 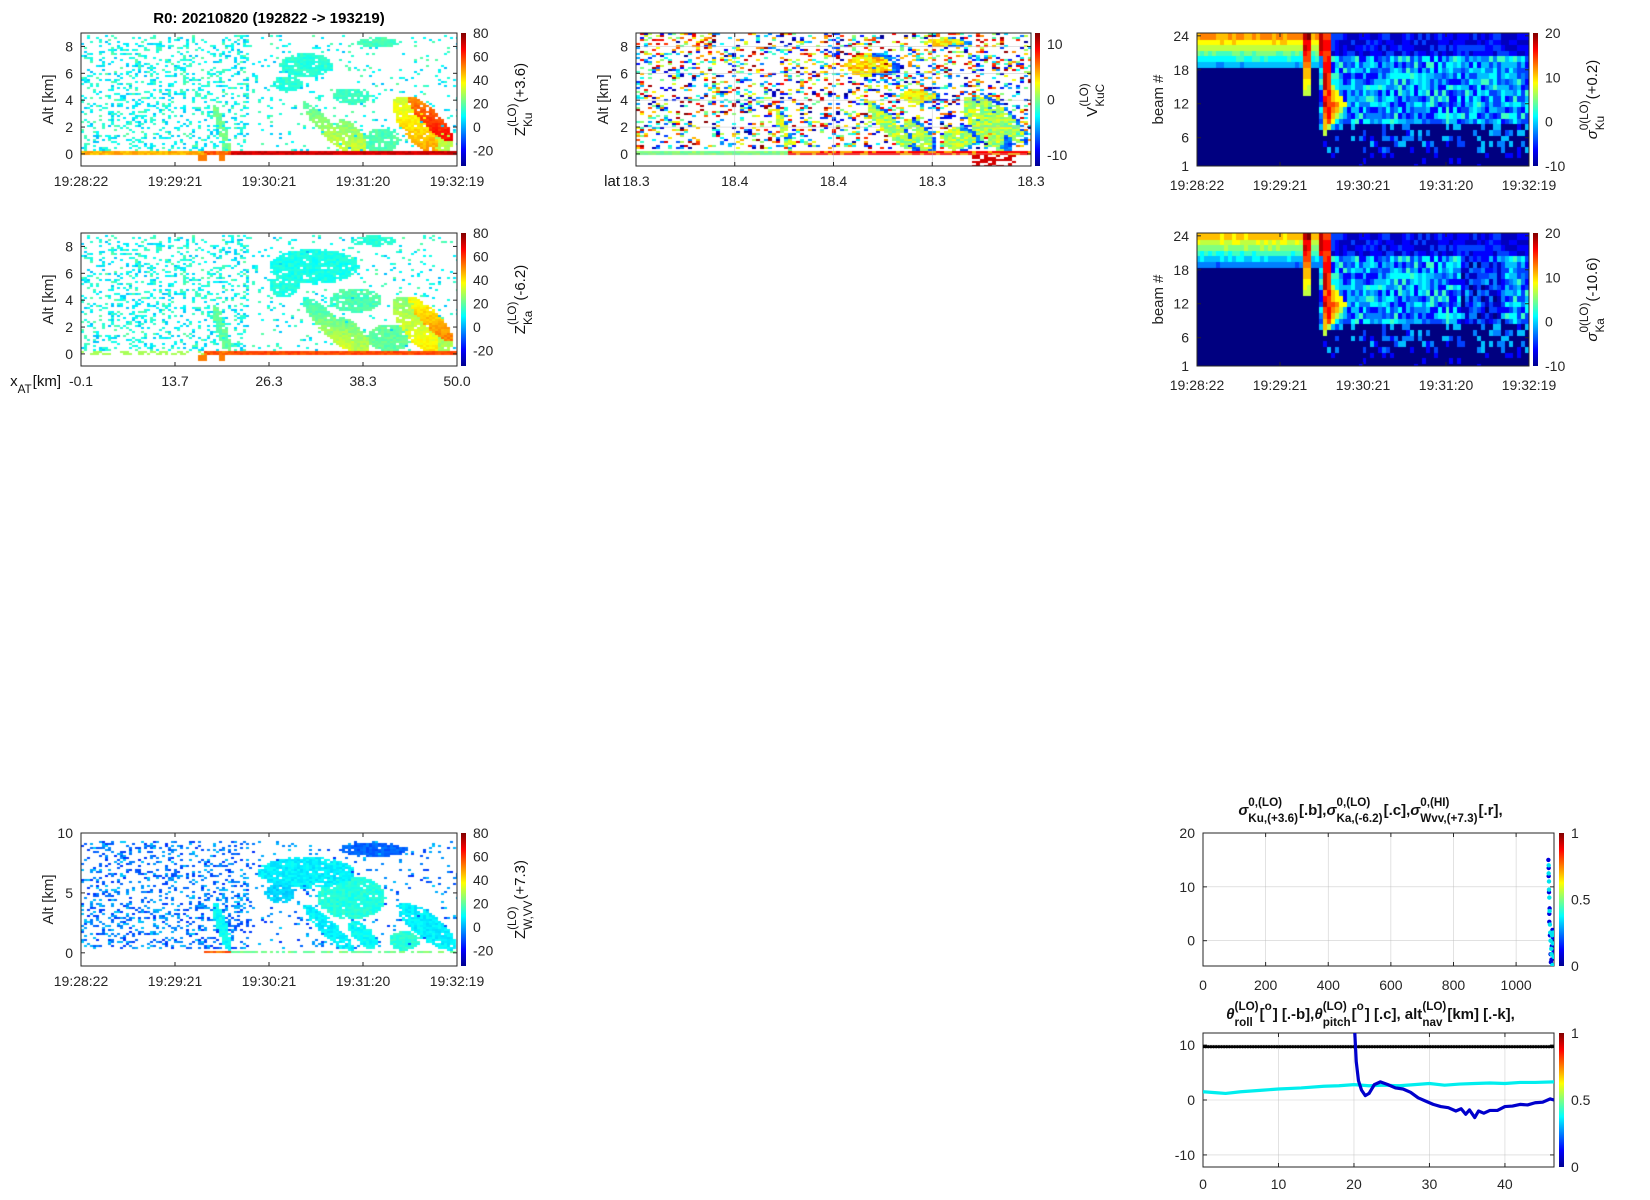 I want to click on x-tick-label: 18.3, so click(x=932, y=181).